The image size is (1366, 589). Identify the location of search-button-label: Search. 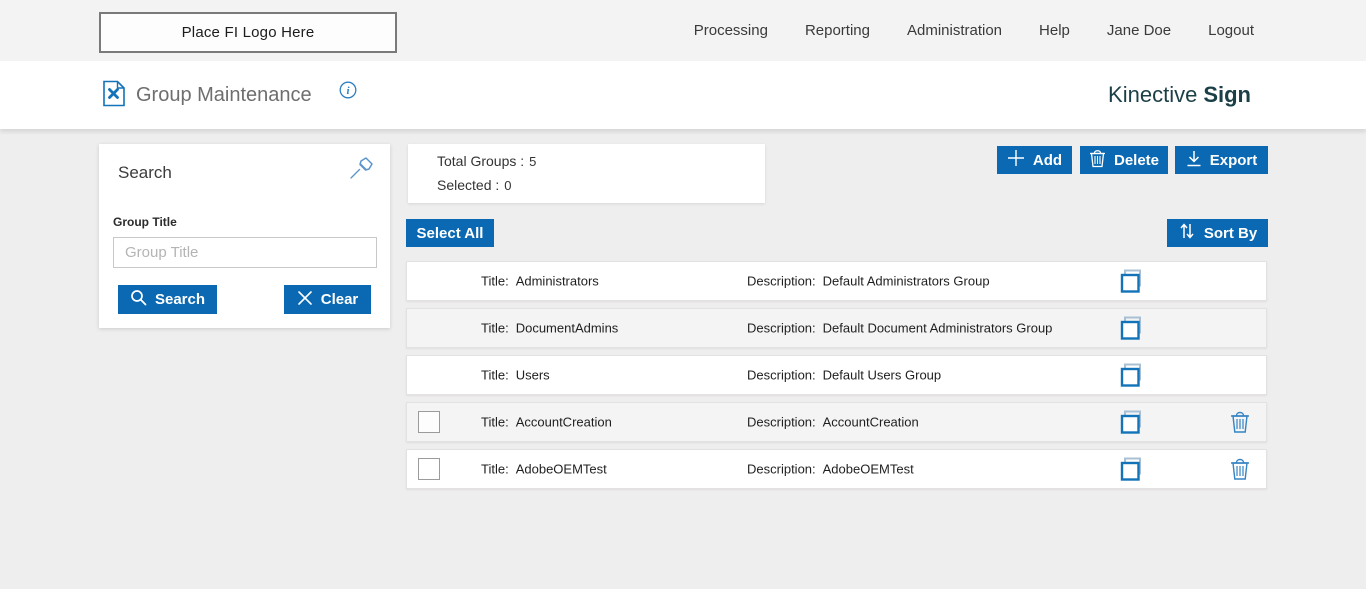
(180, 299).